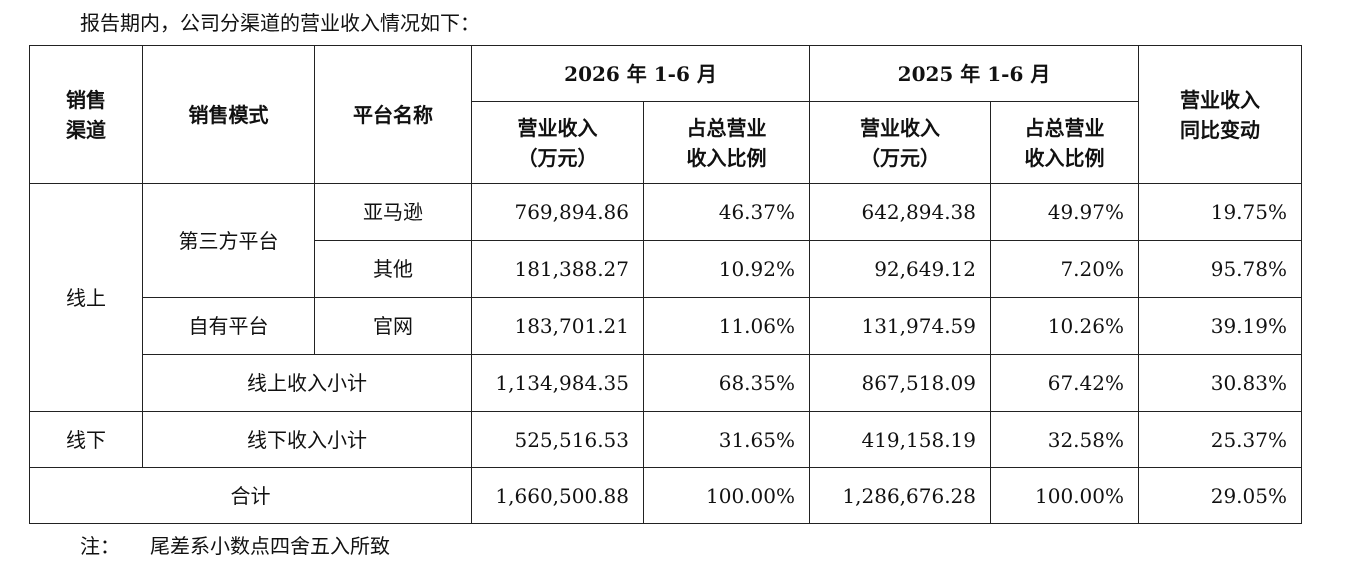 This screenshot has width=1372, height=578. Describe the element at coordinates (557, 142) in the screenshot. I see `header-revenue-2026: 营业收入 （万元）` at that location.